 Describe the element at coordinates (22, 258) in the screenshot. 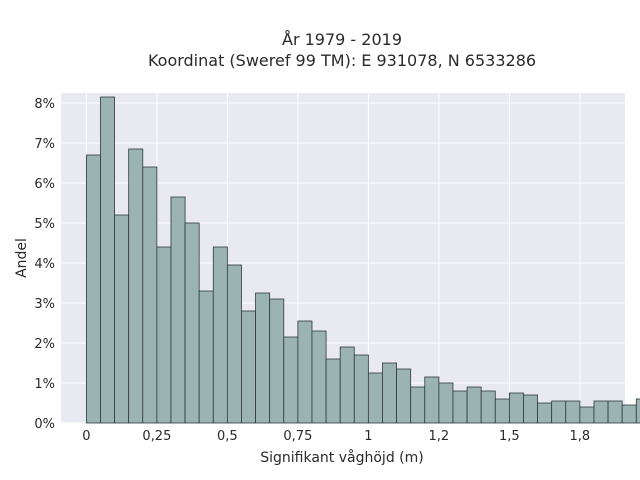

I see `y-axis-label: Andel` at that location.